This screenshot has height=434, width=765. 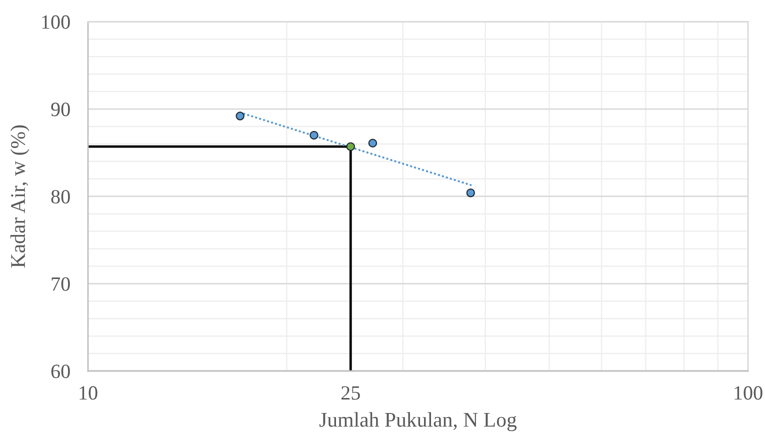 I want to click on y-tick-label: 60, so click(x=60, y=371).